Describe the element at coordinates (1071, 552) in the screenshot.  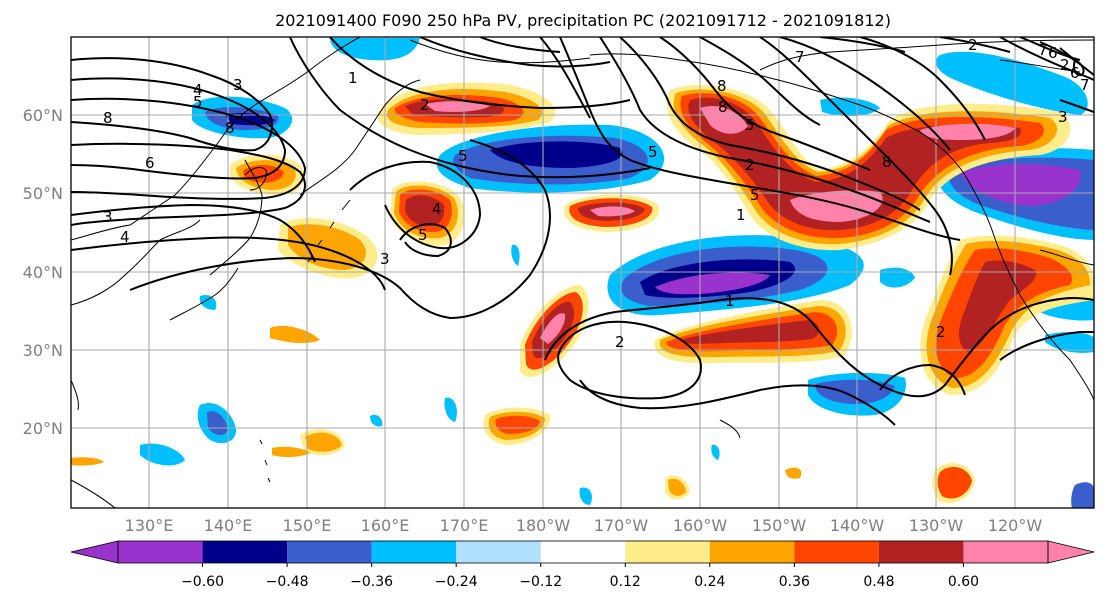
I see `colorbar-extend-max` at that location.